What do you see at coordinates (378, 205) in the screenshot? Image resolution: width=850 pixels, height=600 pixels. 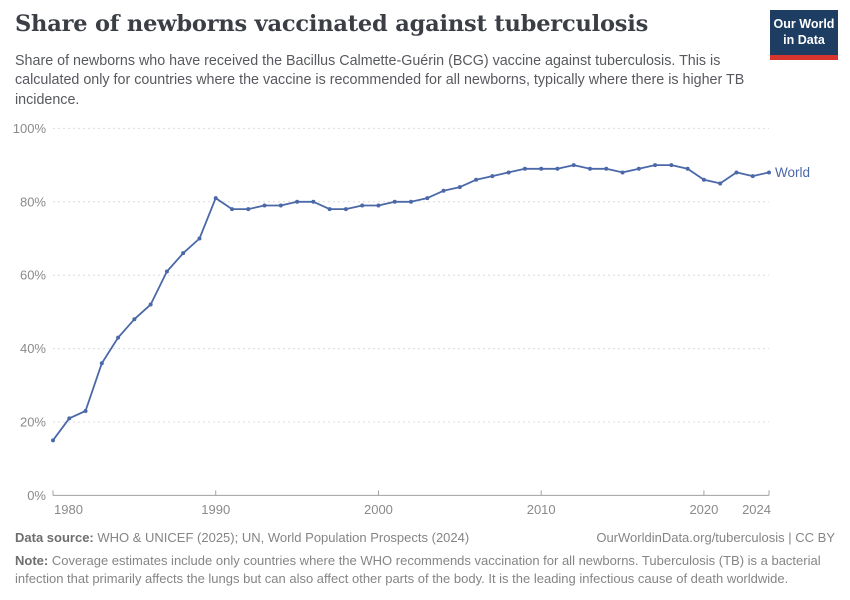 I see `data-point-2000` at bounding box center [378, 205].